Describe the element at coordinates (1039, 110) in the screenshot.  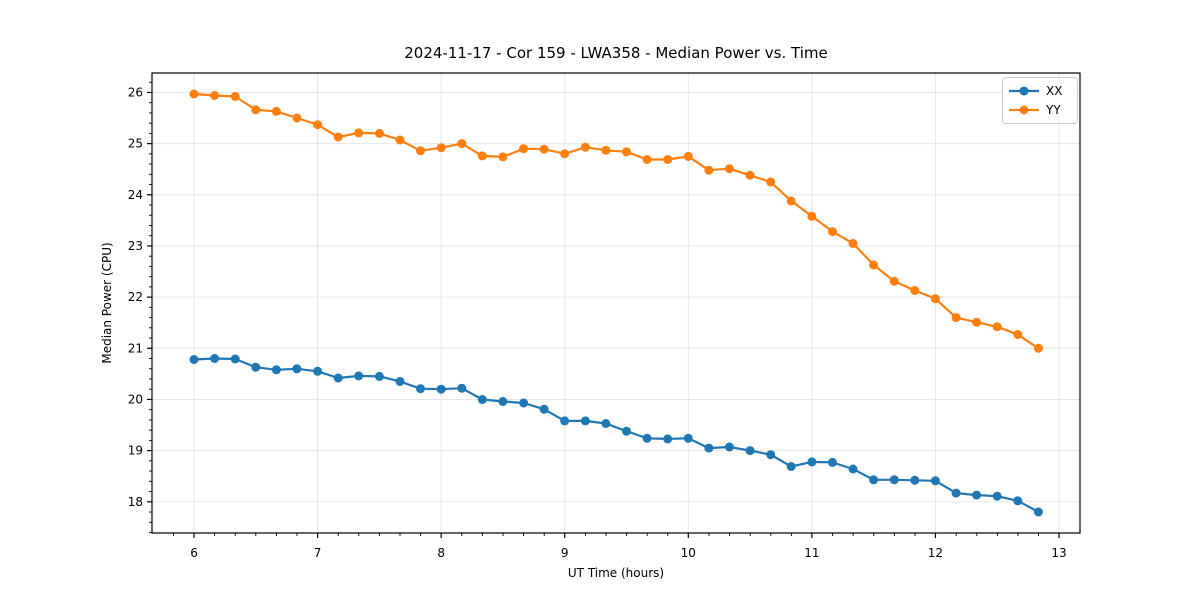
I see `legend-item-yy: YY` at that location.